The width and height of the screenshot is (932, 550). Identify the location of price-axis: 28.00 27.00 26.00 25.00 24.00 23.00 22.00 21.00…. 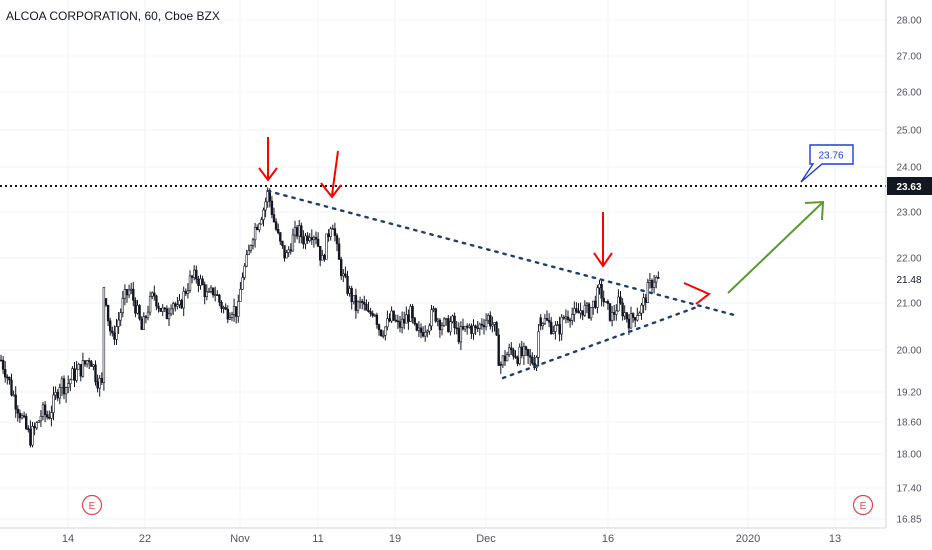
(908, 271).